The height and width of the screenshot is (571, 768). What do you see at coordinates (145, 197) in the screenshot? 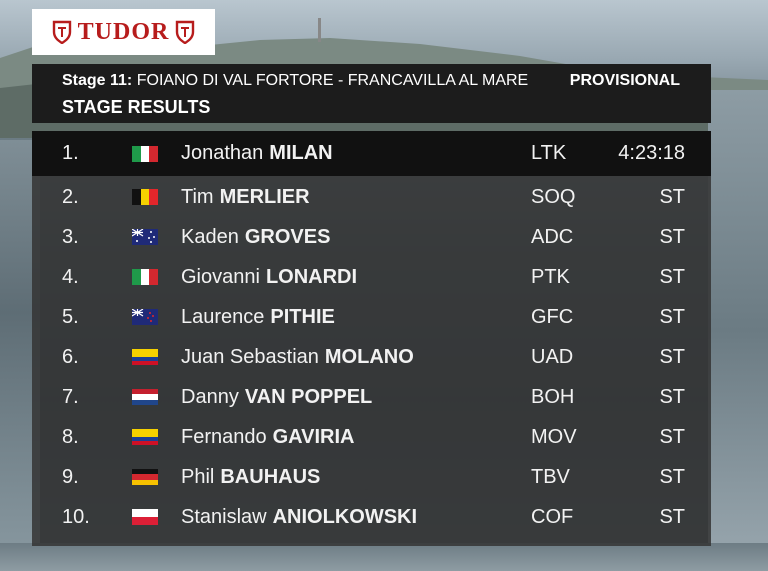
I see `belgium-flag` at bounding box center [145, 197].